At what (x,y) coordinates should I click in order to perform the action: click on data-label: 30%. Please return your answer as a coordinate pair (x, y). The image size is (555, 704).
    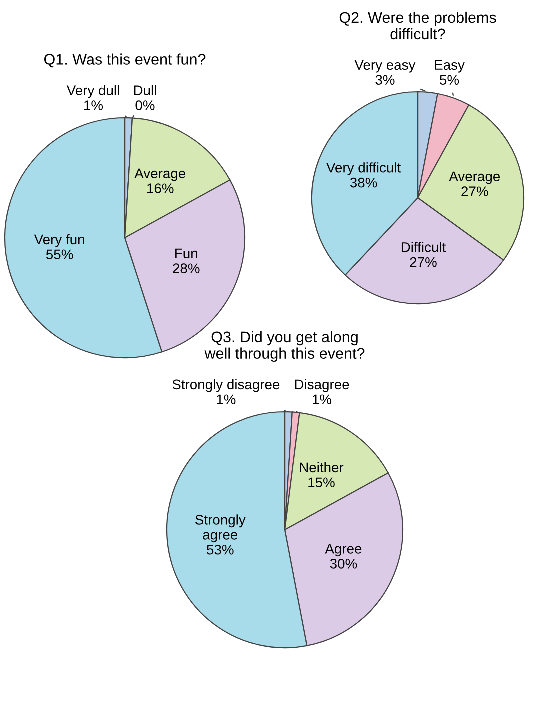
    Looking at the image, I should click on (344, 564).